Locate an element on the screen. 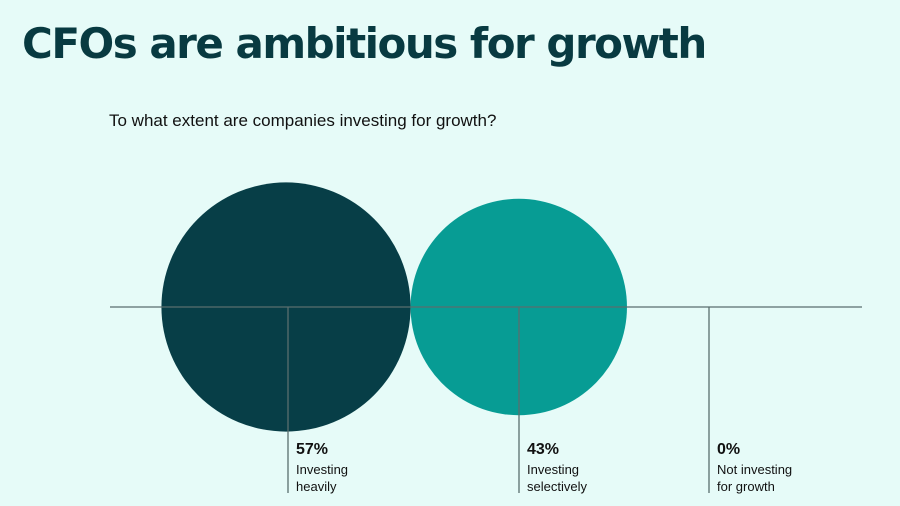  value-label-3: 0% is located at coordinates (728, 449).